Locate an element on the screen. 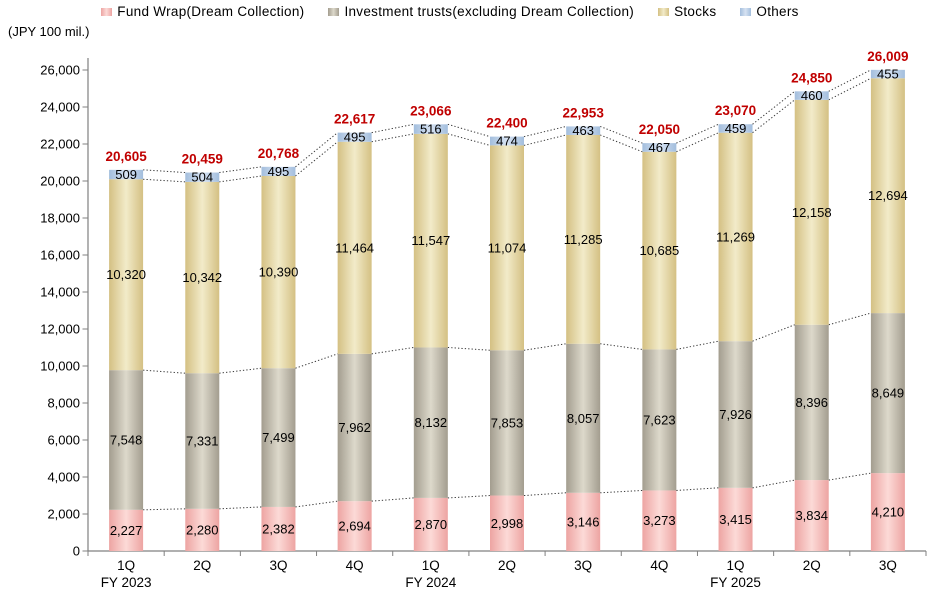  y-tick-label: 2,000 is located at coordinates (63, 514).